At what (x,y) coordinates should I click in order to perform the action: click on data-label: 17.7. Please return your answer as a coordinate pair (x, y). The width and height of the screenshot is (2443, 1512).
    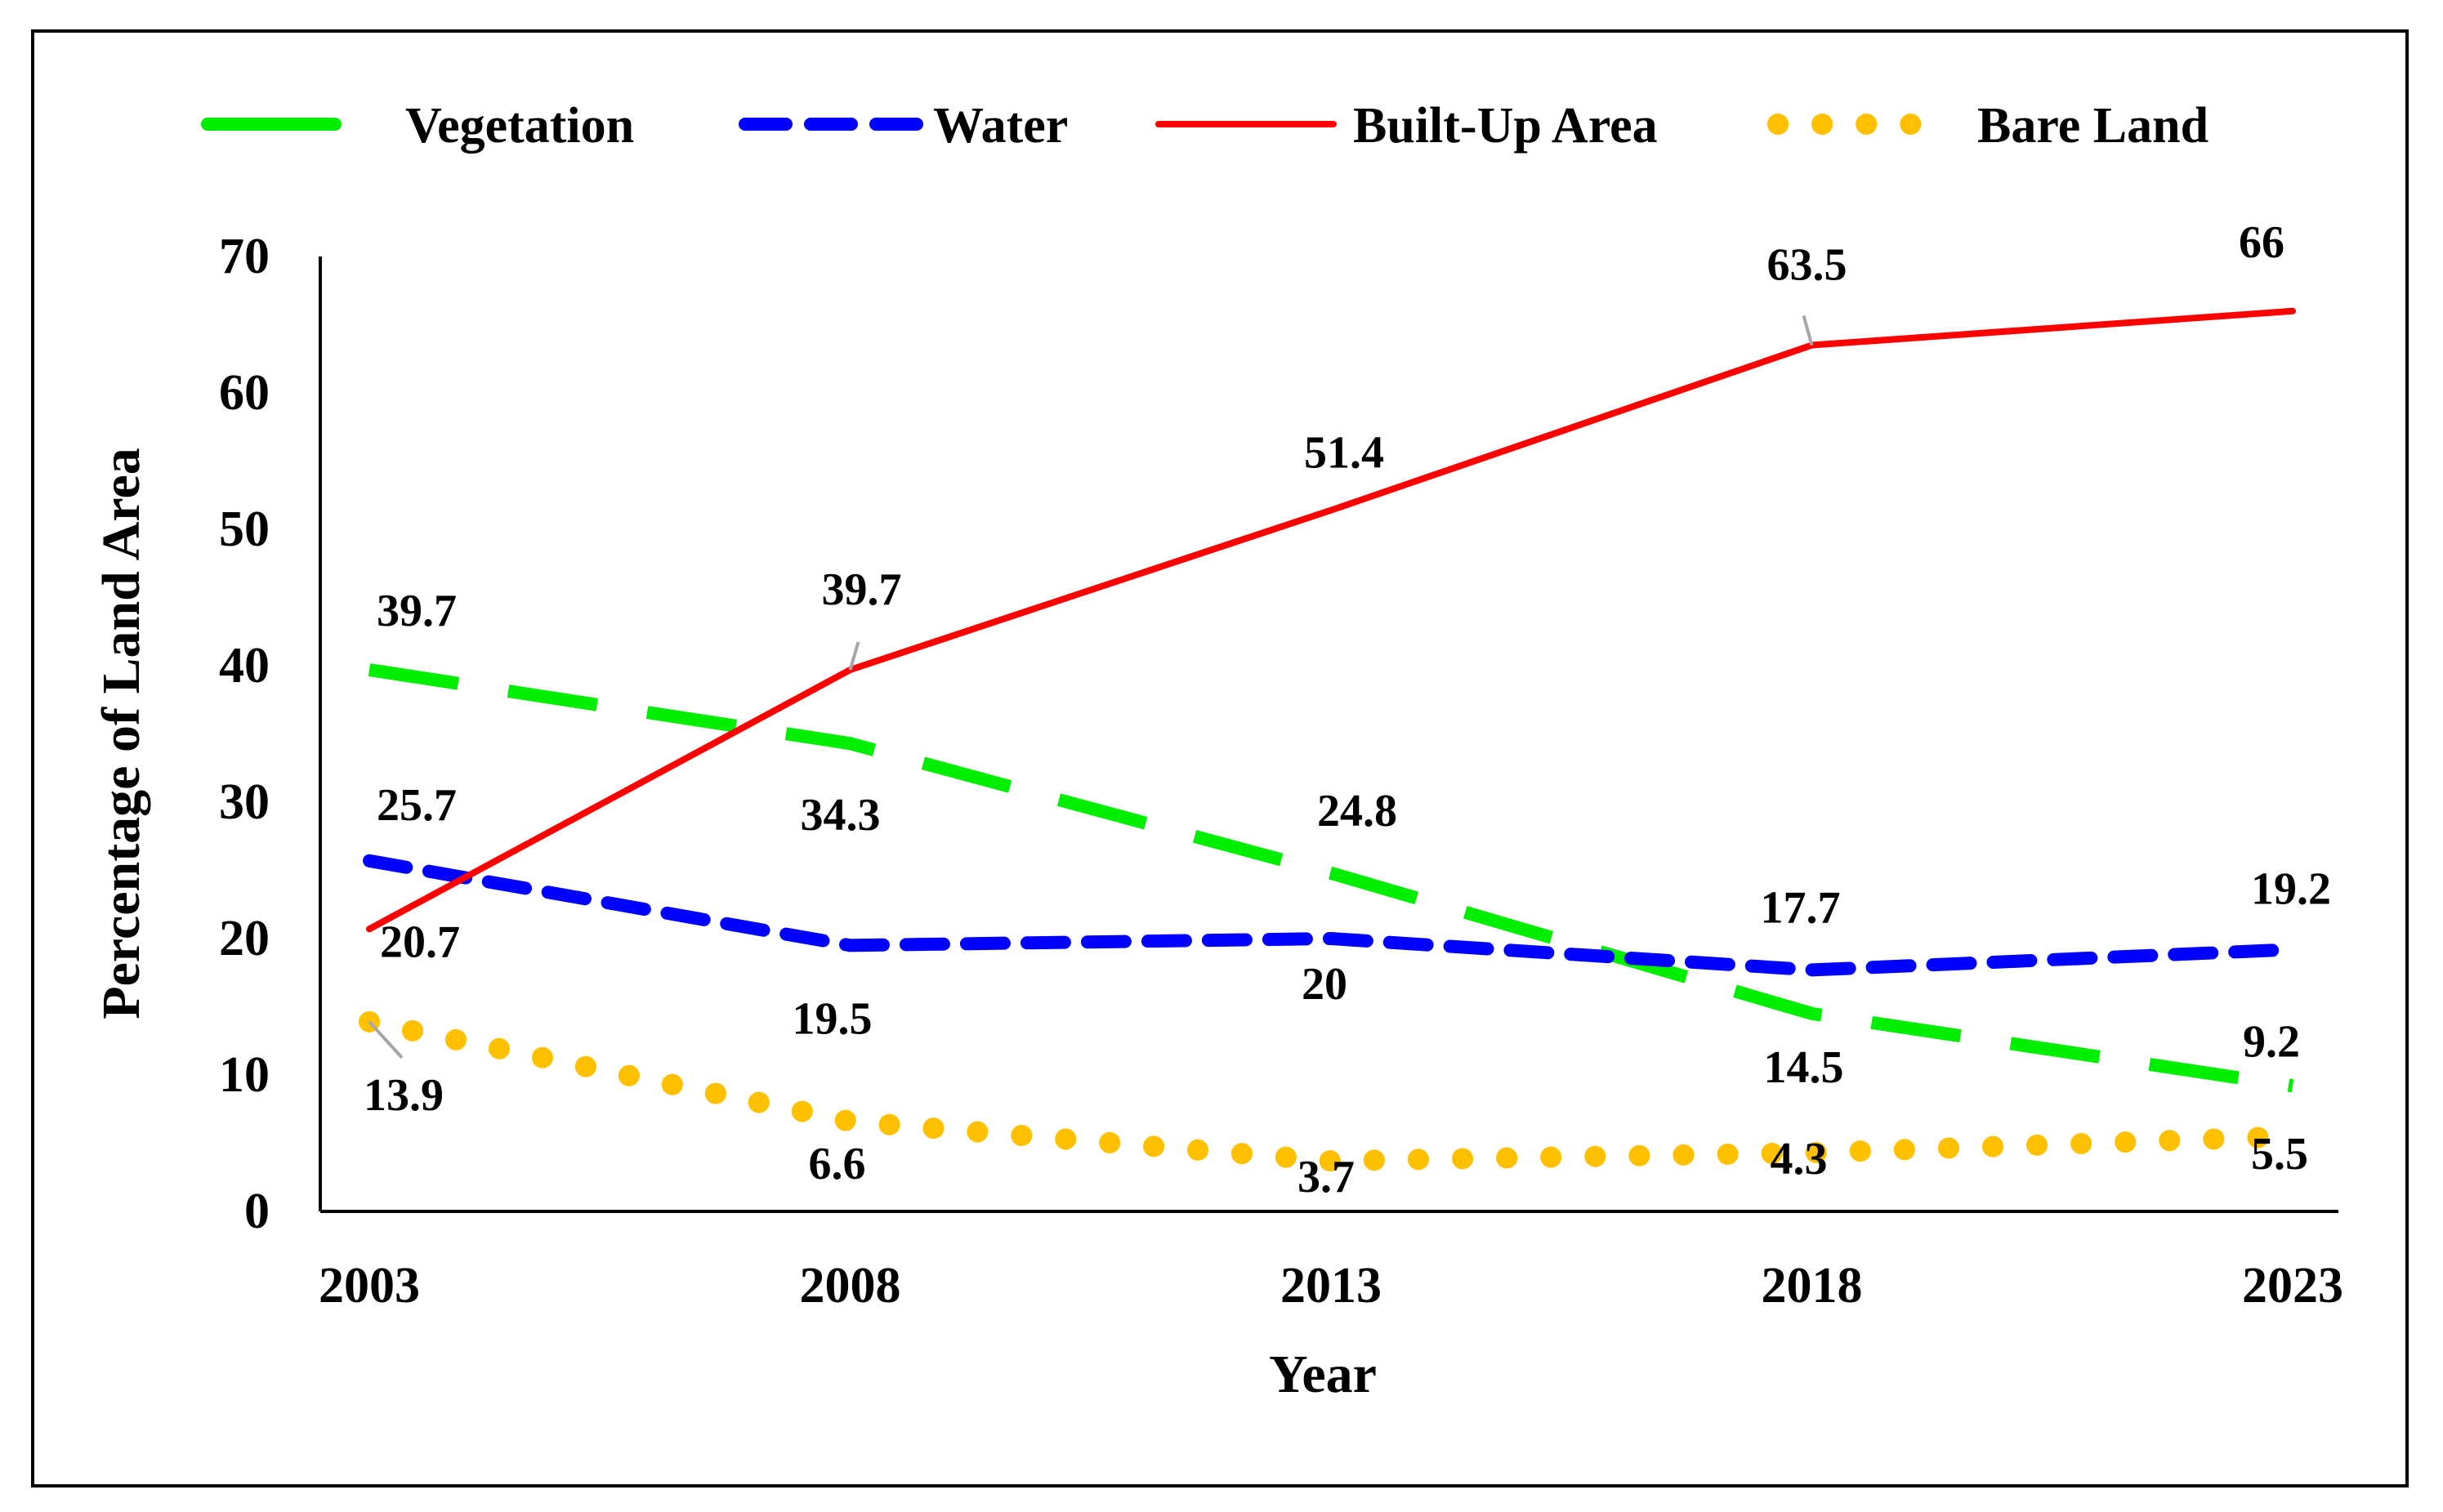
    Looking at the image, I should click on (1801, 908).